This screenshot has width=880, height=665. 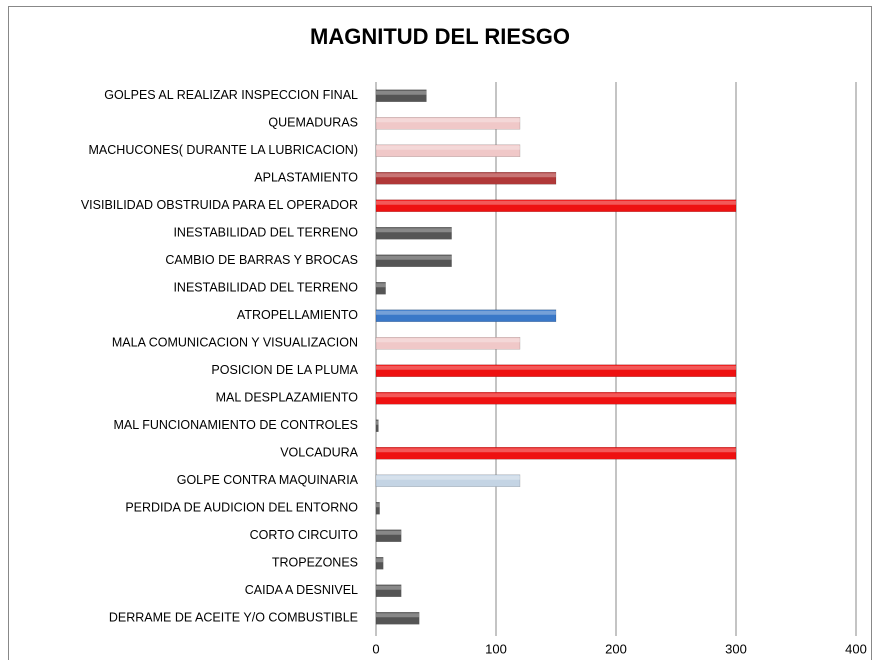 I want to click on y-tick-label: QUEMADURAS, so click(x=313, y=123).